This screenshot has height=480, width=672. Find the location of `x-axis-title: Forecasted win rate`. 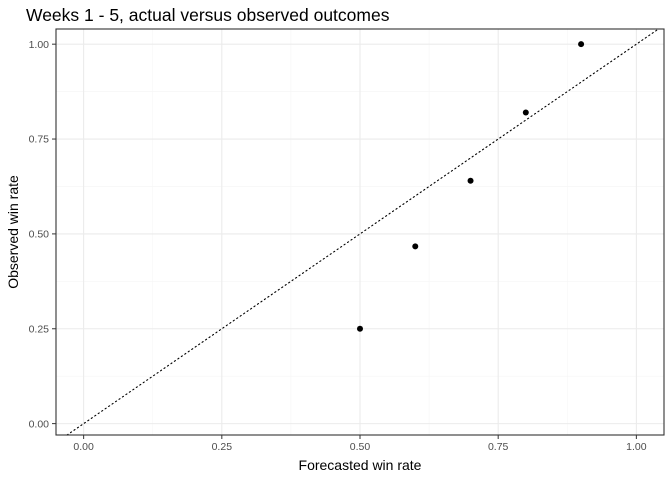

x-axis-title: Forecasted win rate is located at coordinates (360, 465).